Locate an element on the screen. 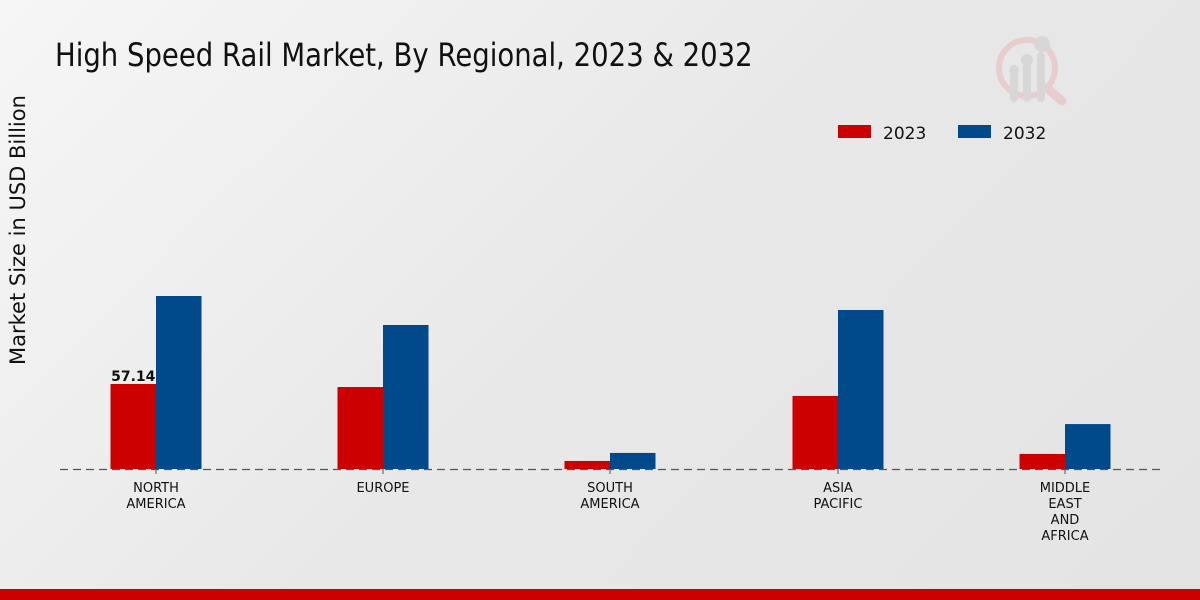 This screenshot has width=1200, height=600. bar-2023-south-america is located at coordinates (587, 464).